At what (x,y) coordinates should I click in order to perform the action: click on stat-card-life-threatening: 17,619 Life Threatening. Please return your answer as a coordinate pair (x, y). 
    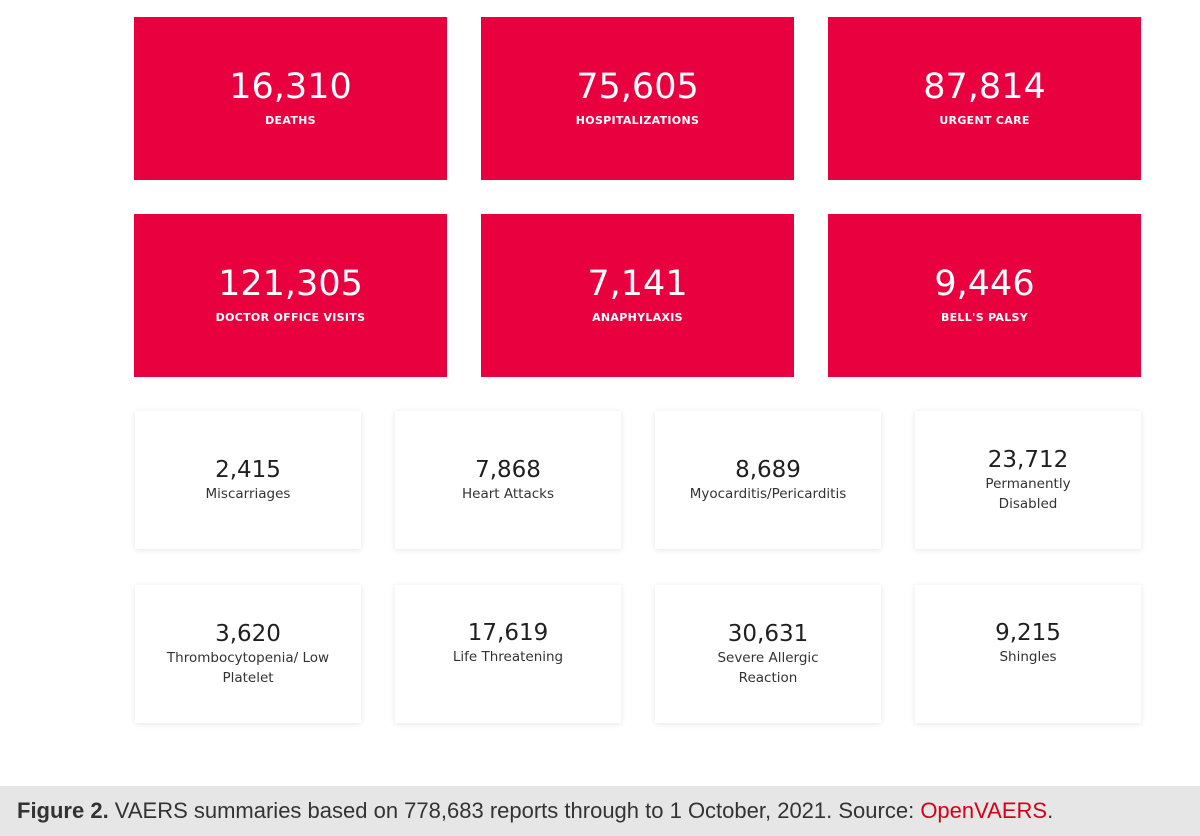
    Looking at the image, I should click on (508, 654).